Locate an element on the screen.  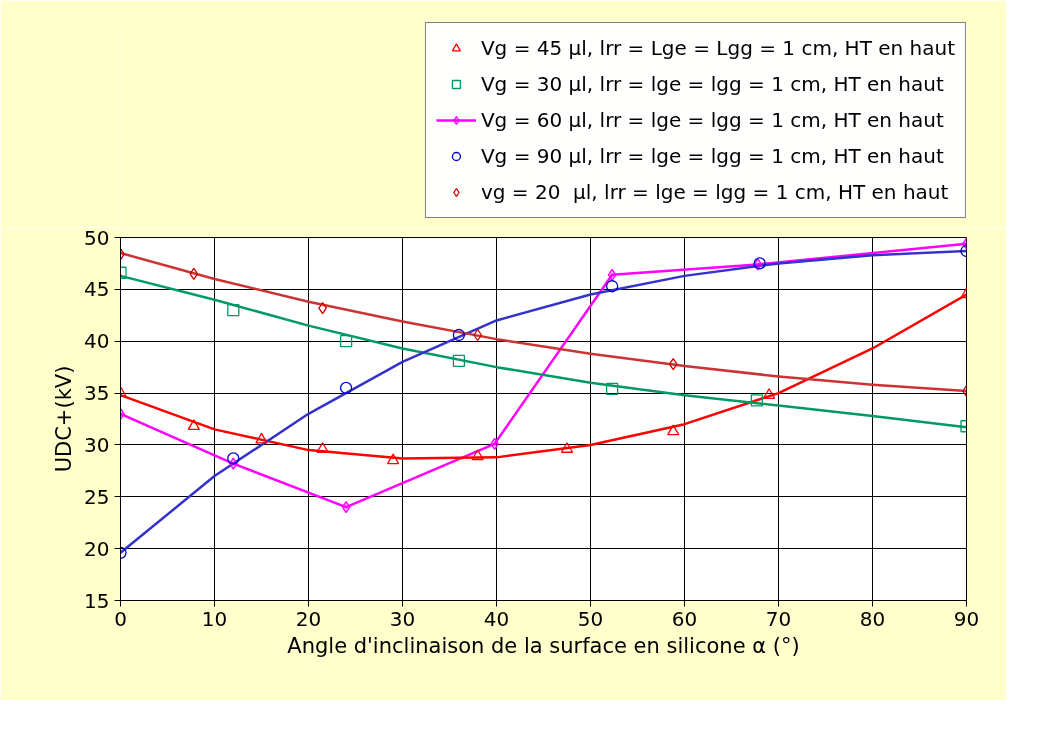
y-tick-label: 40 is located at coordinates (97, 341).